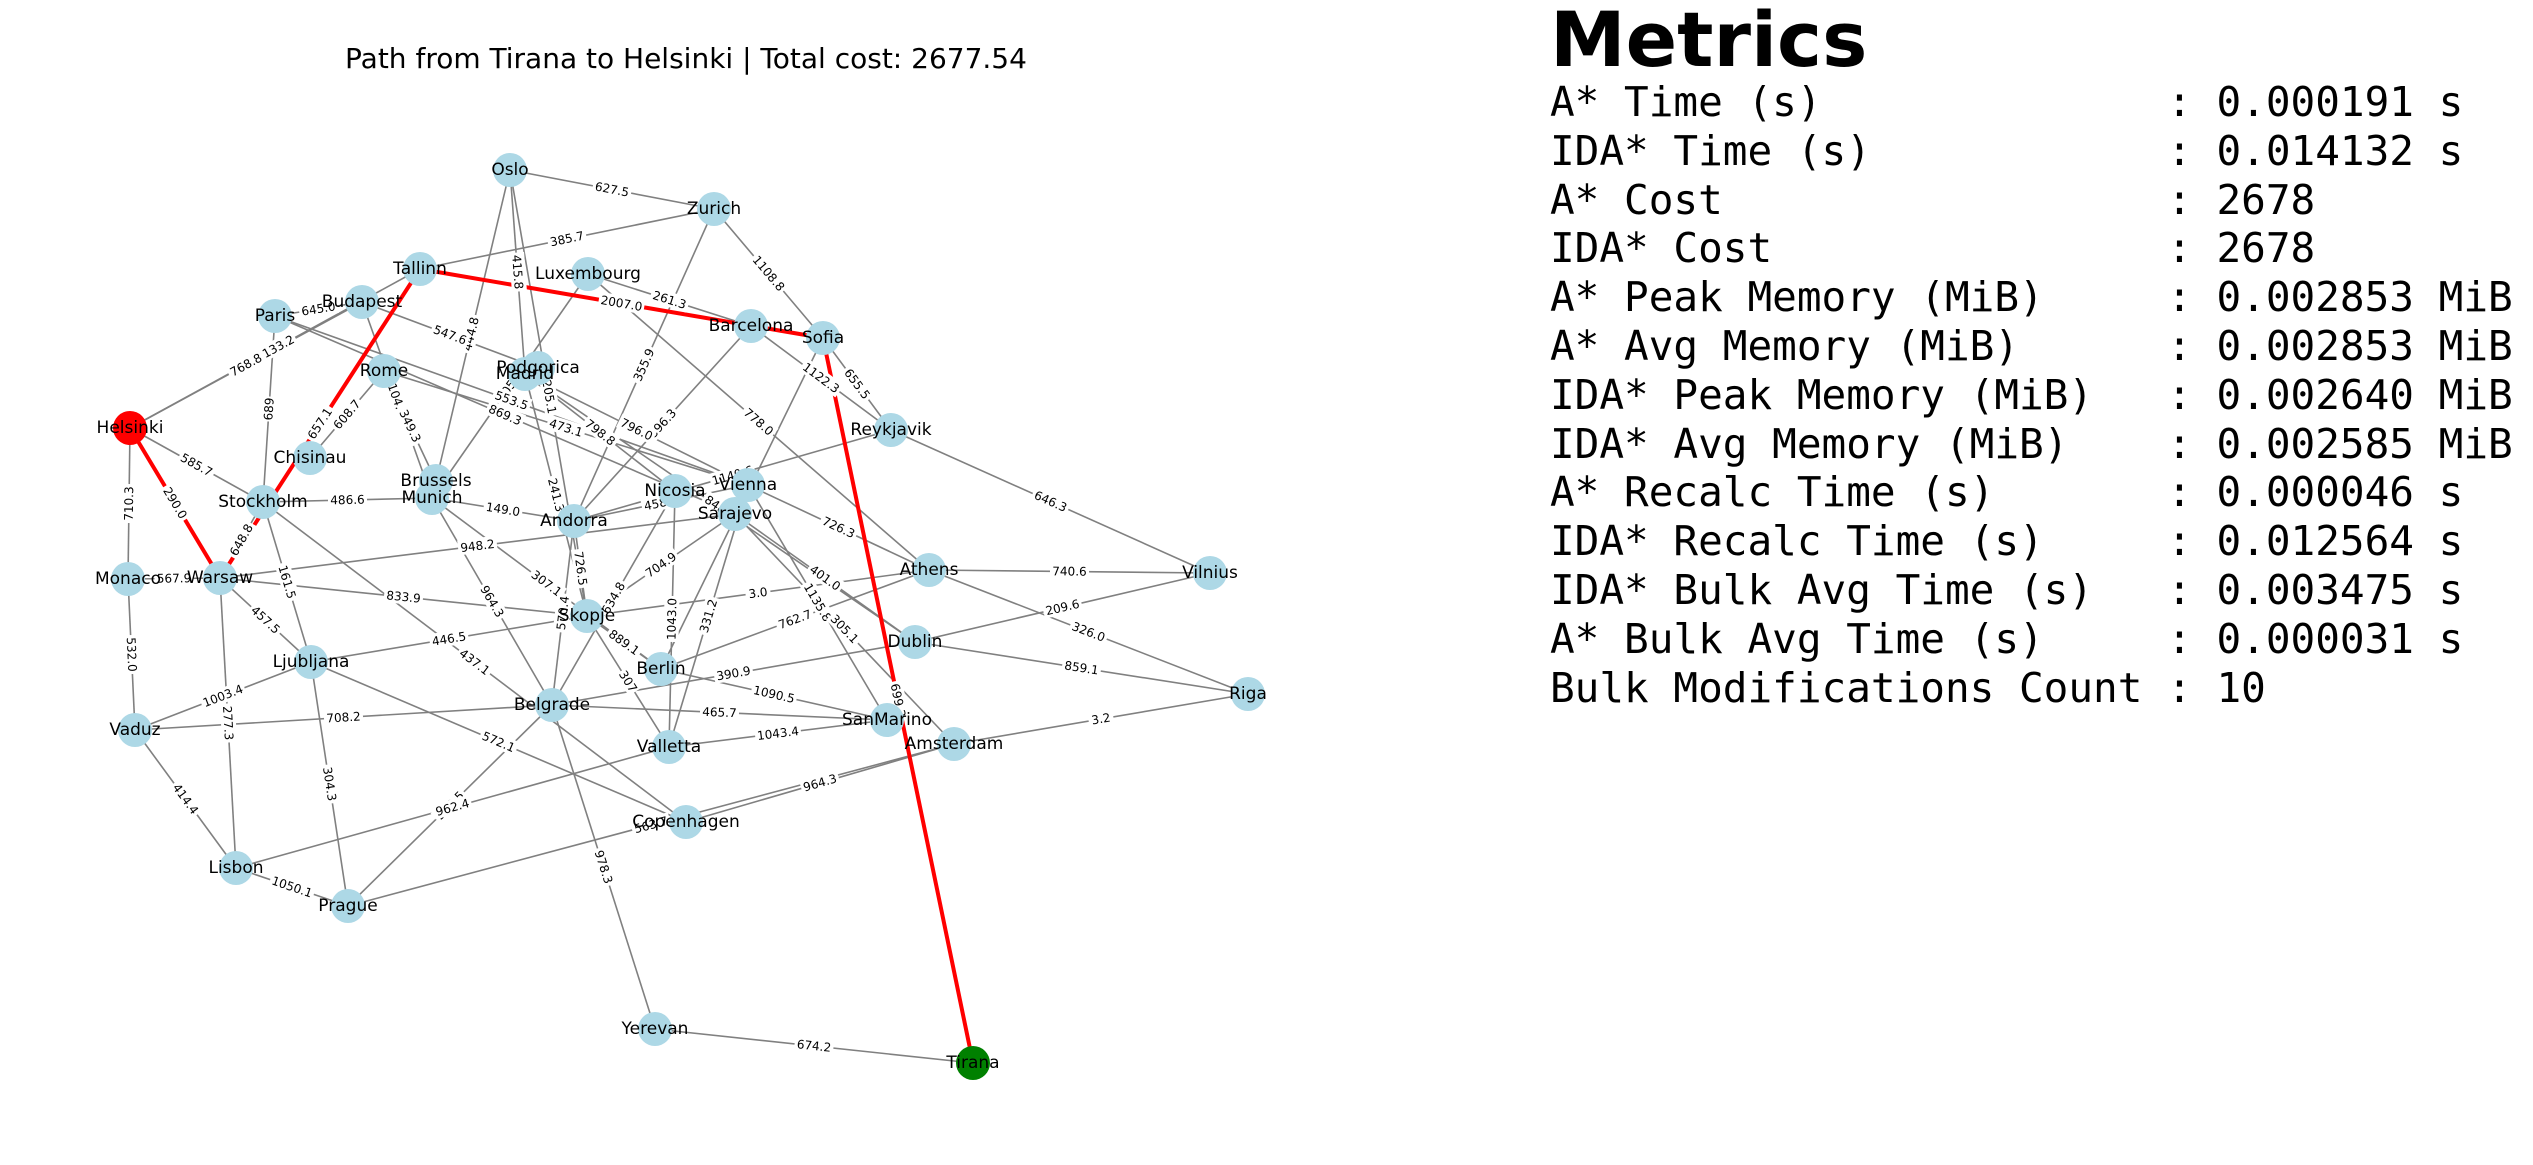 This screenshot has width=2533, height=1165. I want to click on node-label-belgrade: Belgrade, so click(552, 705).